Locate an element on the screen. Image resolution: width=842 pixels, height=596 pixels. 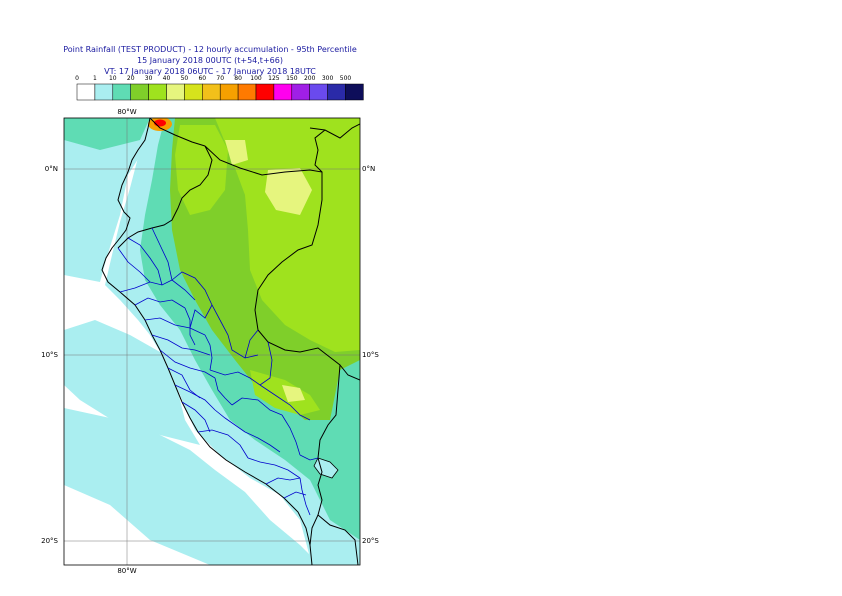
border-colombia-brazil is located at coordinates (320, 151).